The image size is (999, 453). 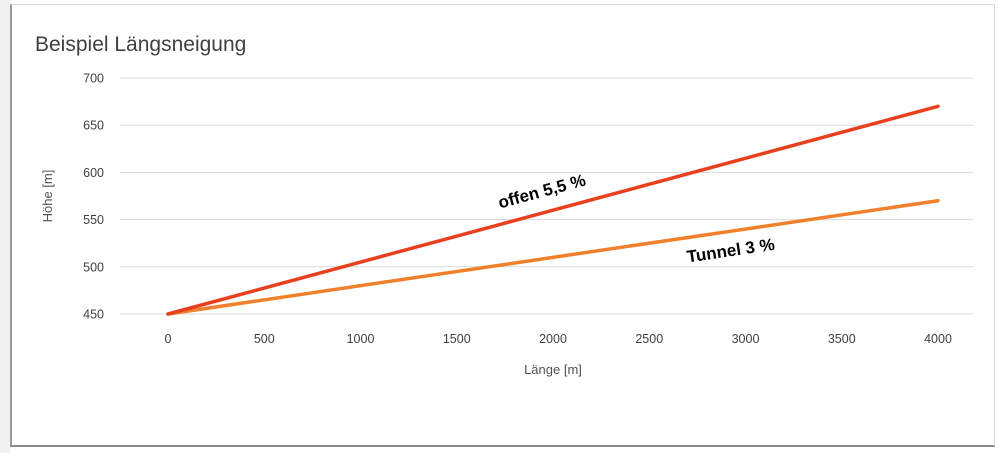 I want to click on y-tick-label: 450, so click(x=93, y=315).